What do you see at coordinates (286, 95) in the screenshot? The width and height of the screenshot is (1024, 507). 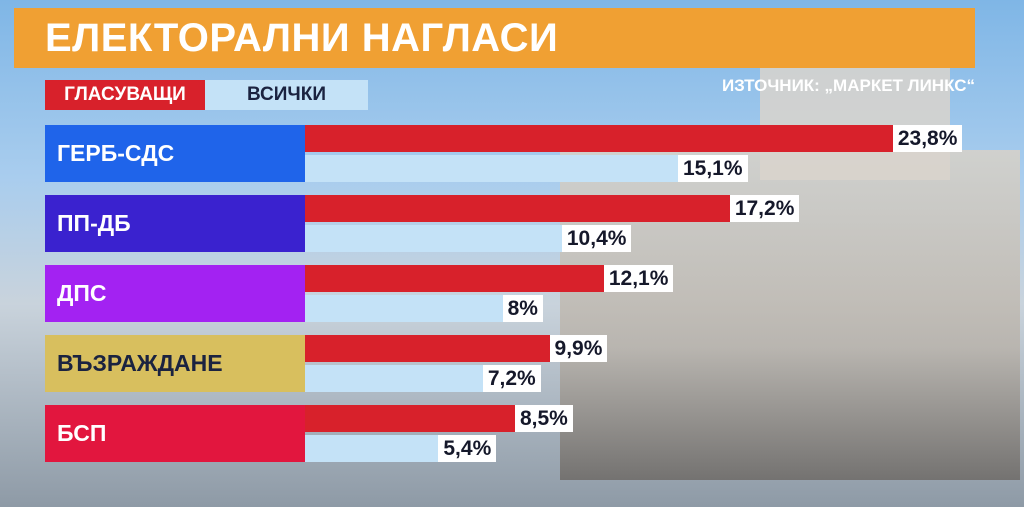 I see `legend-entry: ВСИЧКИ` at bounding box center [286, 95].